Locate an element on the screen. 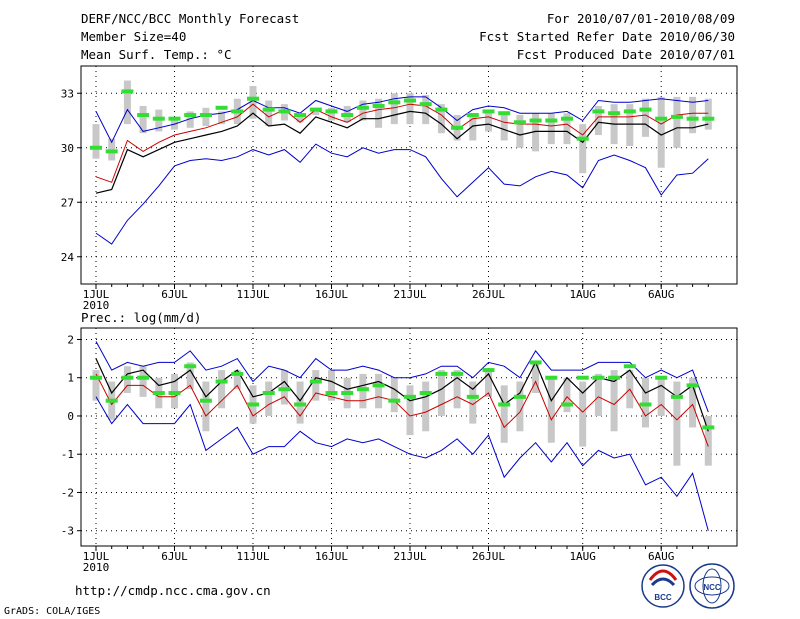 The image size is (800, 619). precip-panel-label: Prec.: log(mm/d) is located at coordinates (141, 317).